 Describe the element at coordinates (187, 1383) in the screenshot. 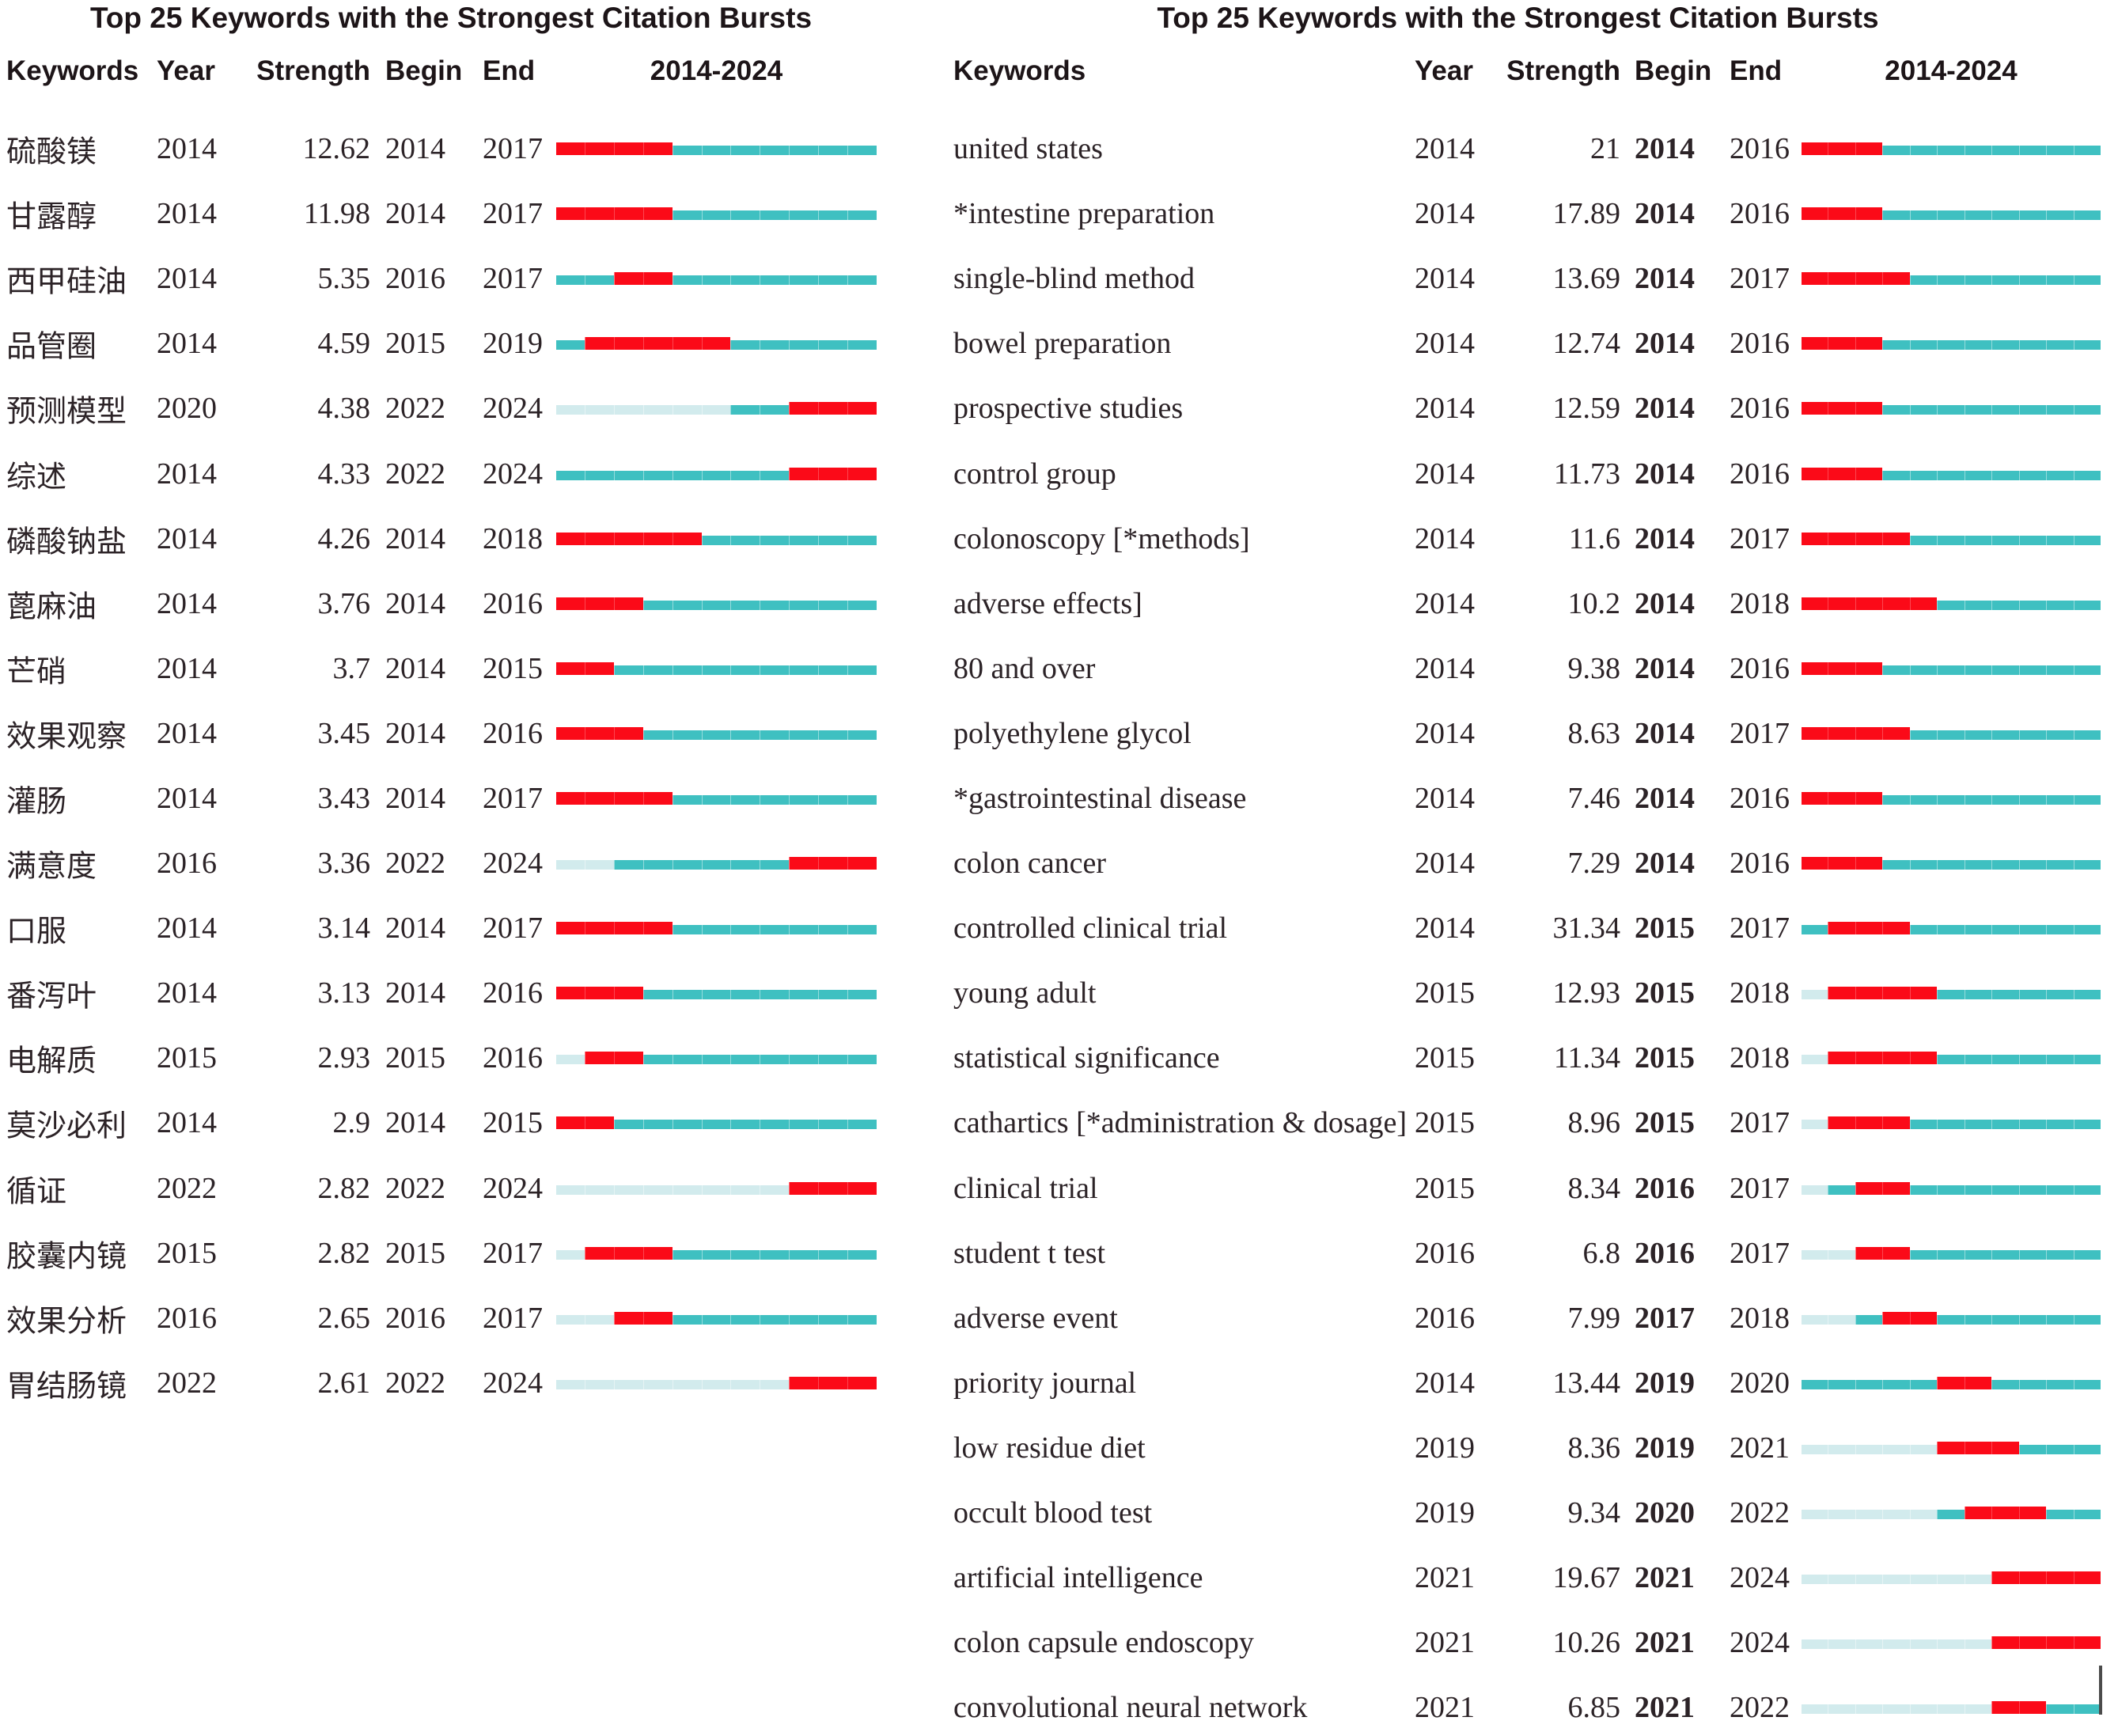

I see `year-value: 2022` at that location.